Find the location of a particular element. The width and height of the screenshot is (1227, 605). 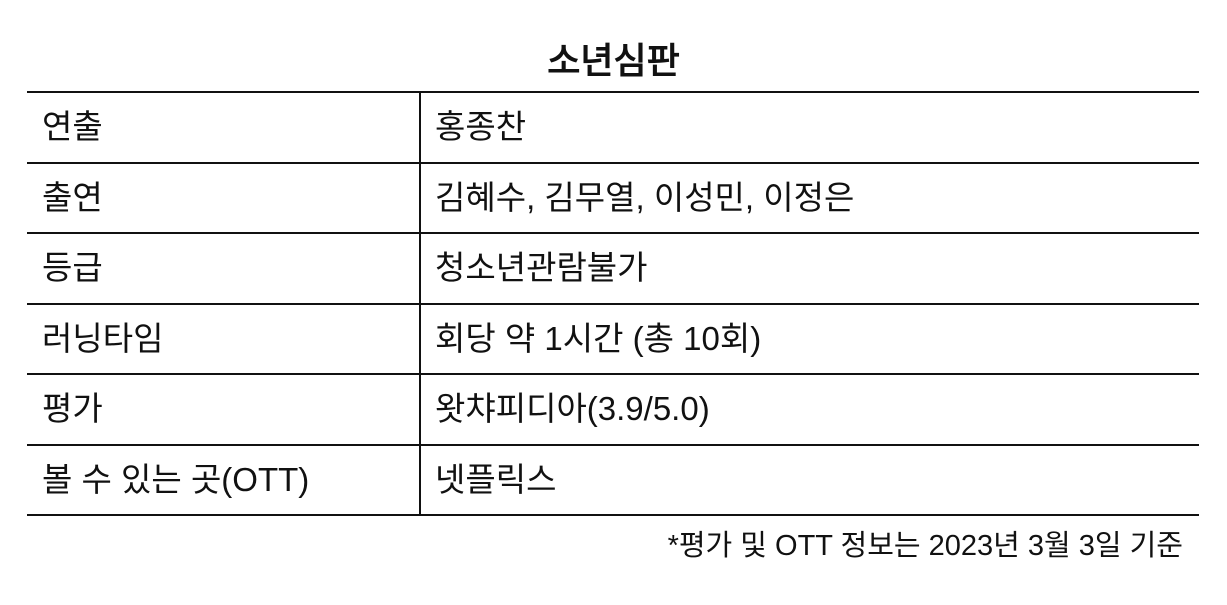

table-title: 소년심판 is located at coordinates (613, 60).